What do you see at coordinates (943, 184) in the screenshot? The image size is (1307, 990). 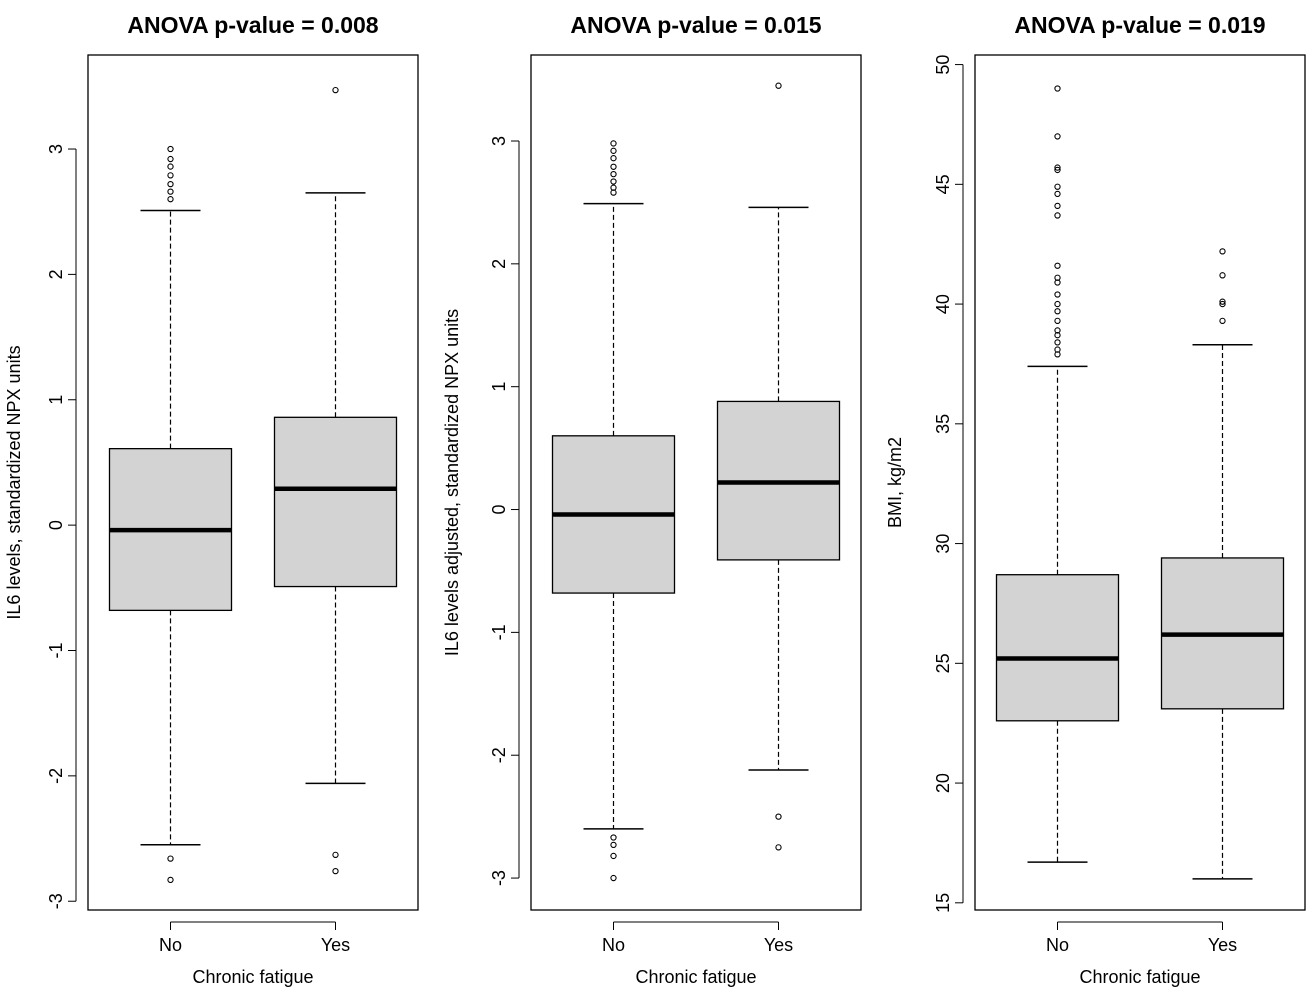 I see `y-tick-label: 45` at bounding box center [943, 184].